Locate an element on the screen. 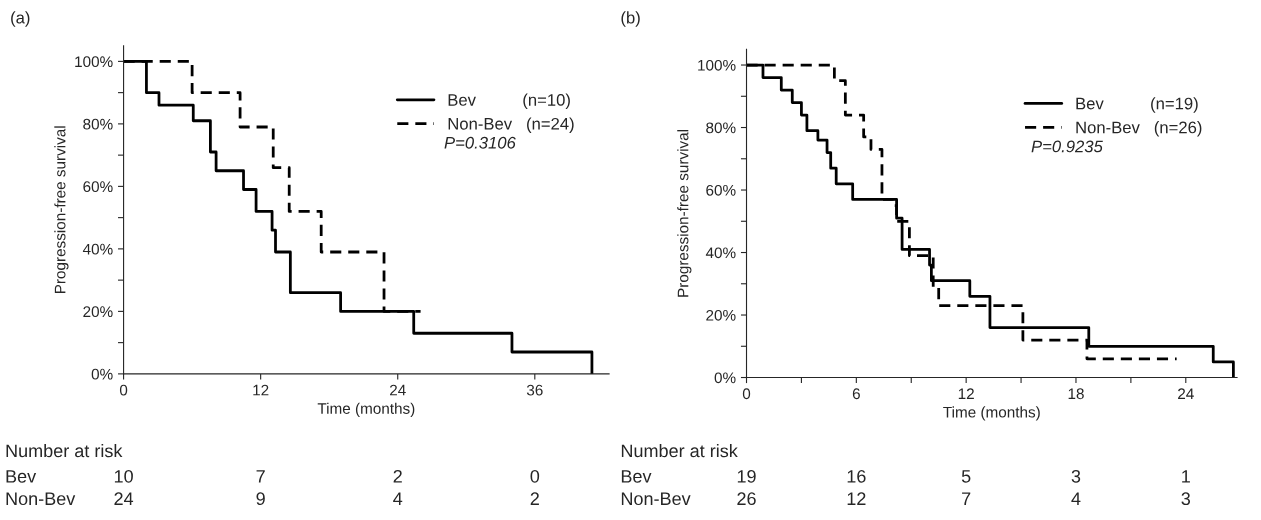 This screenshot has width=1261, height=520. text: 19 is located at coordinates (746, 476).